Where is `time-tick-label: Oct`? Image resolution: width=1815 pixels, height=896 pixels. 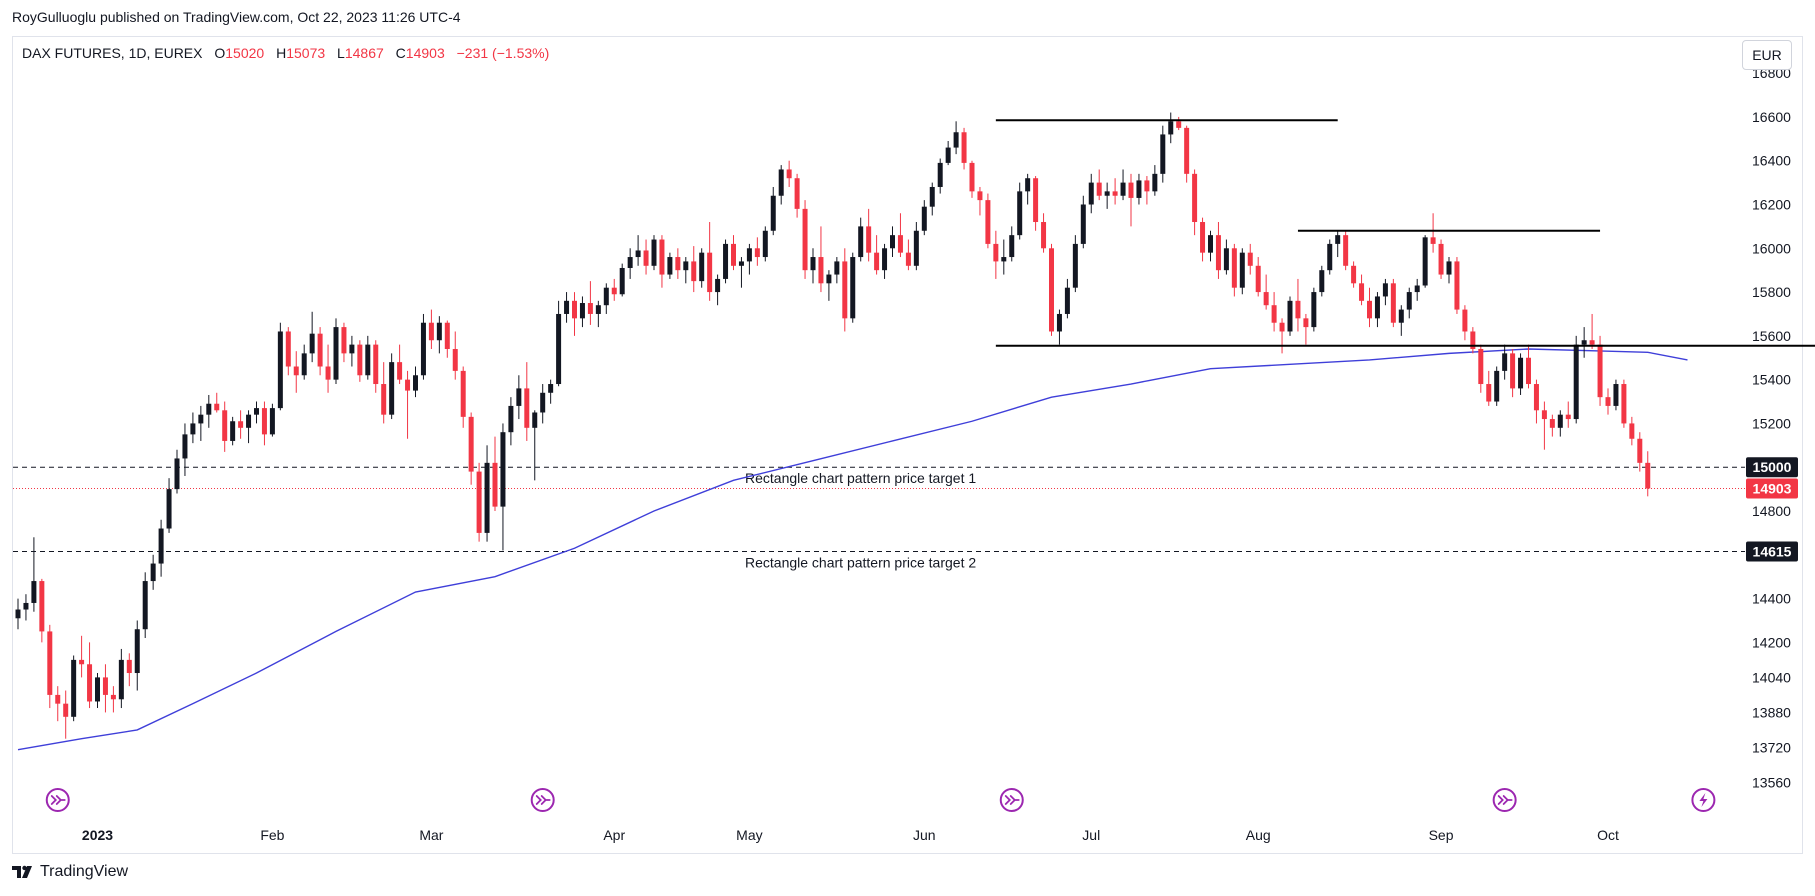 time-tick-label: Oct is located at coordinates (1608, 835).